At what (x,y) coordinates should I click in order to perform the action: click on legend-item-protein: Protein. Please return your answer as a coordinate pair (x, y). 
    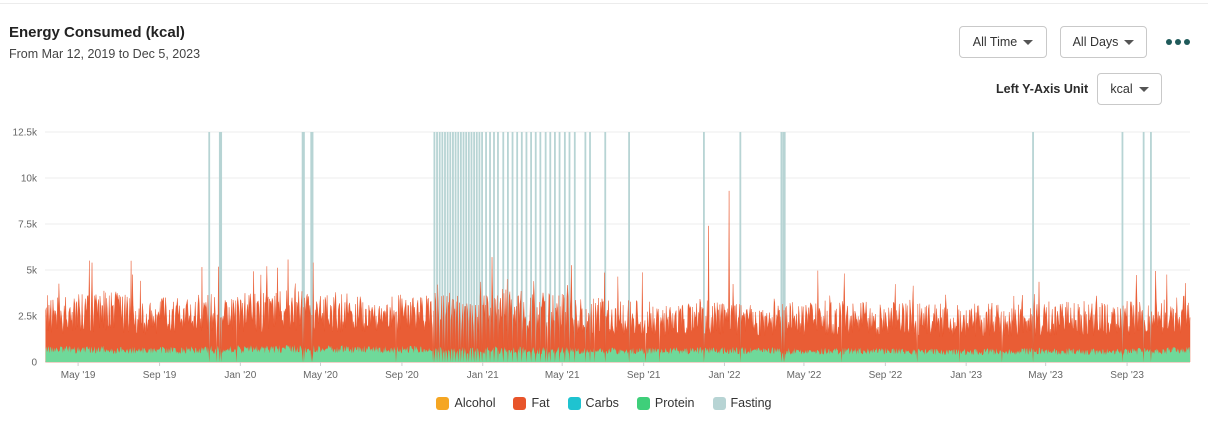
    Looking at the image, I should click on (665, 403).